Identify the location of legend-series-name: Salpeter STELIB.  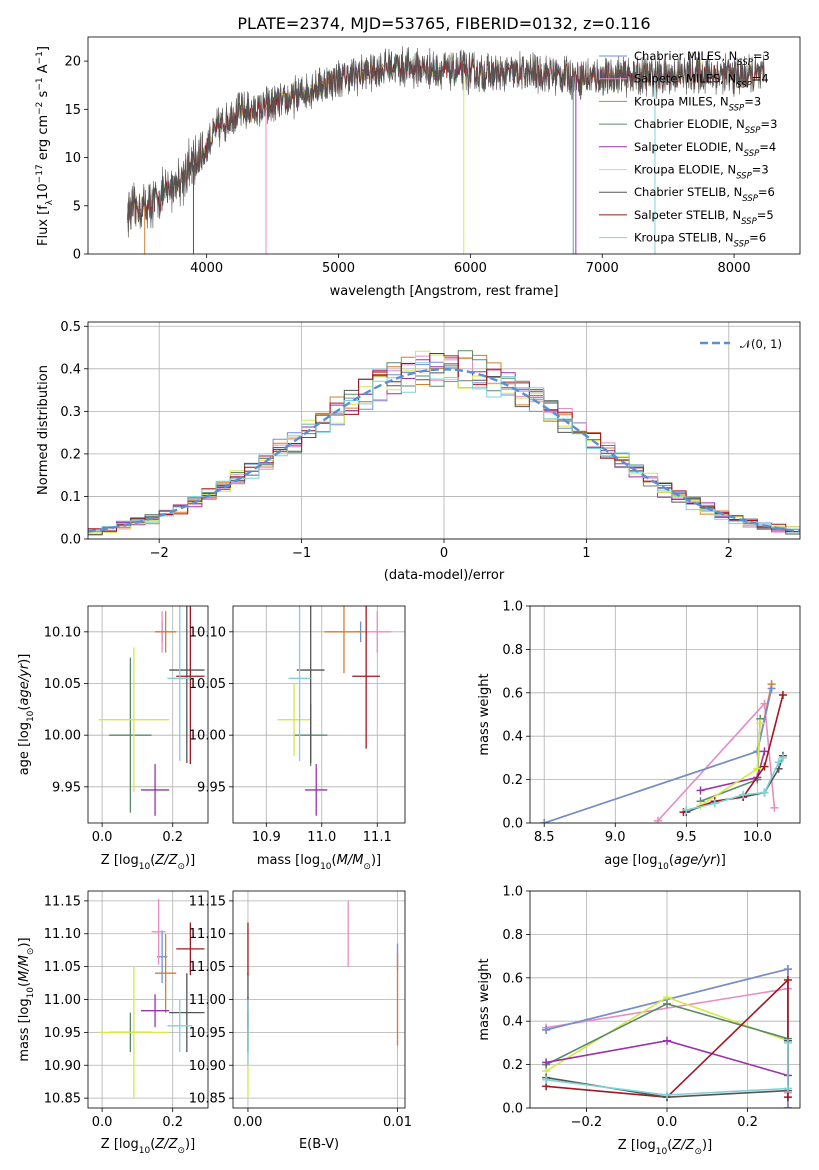
(679, 215).